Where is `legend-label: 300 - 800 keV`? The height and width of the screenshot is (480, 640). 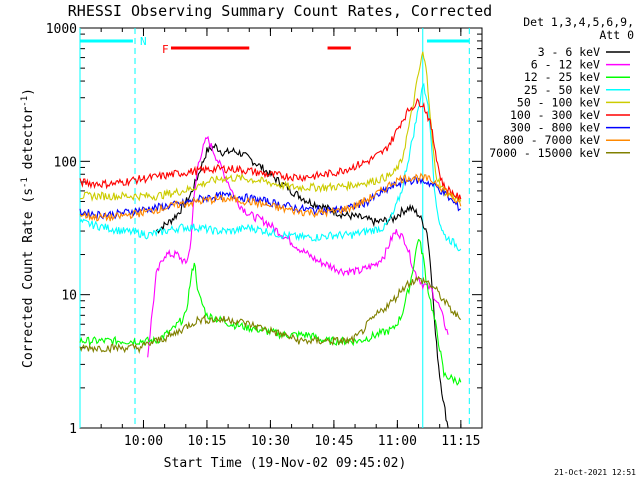
legend-label: 300 - 800 keV is located at coordinates (555, 128).